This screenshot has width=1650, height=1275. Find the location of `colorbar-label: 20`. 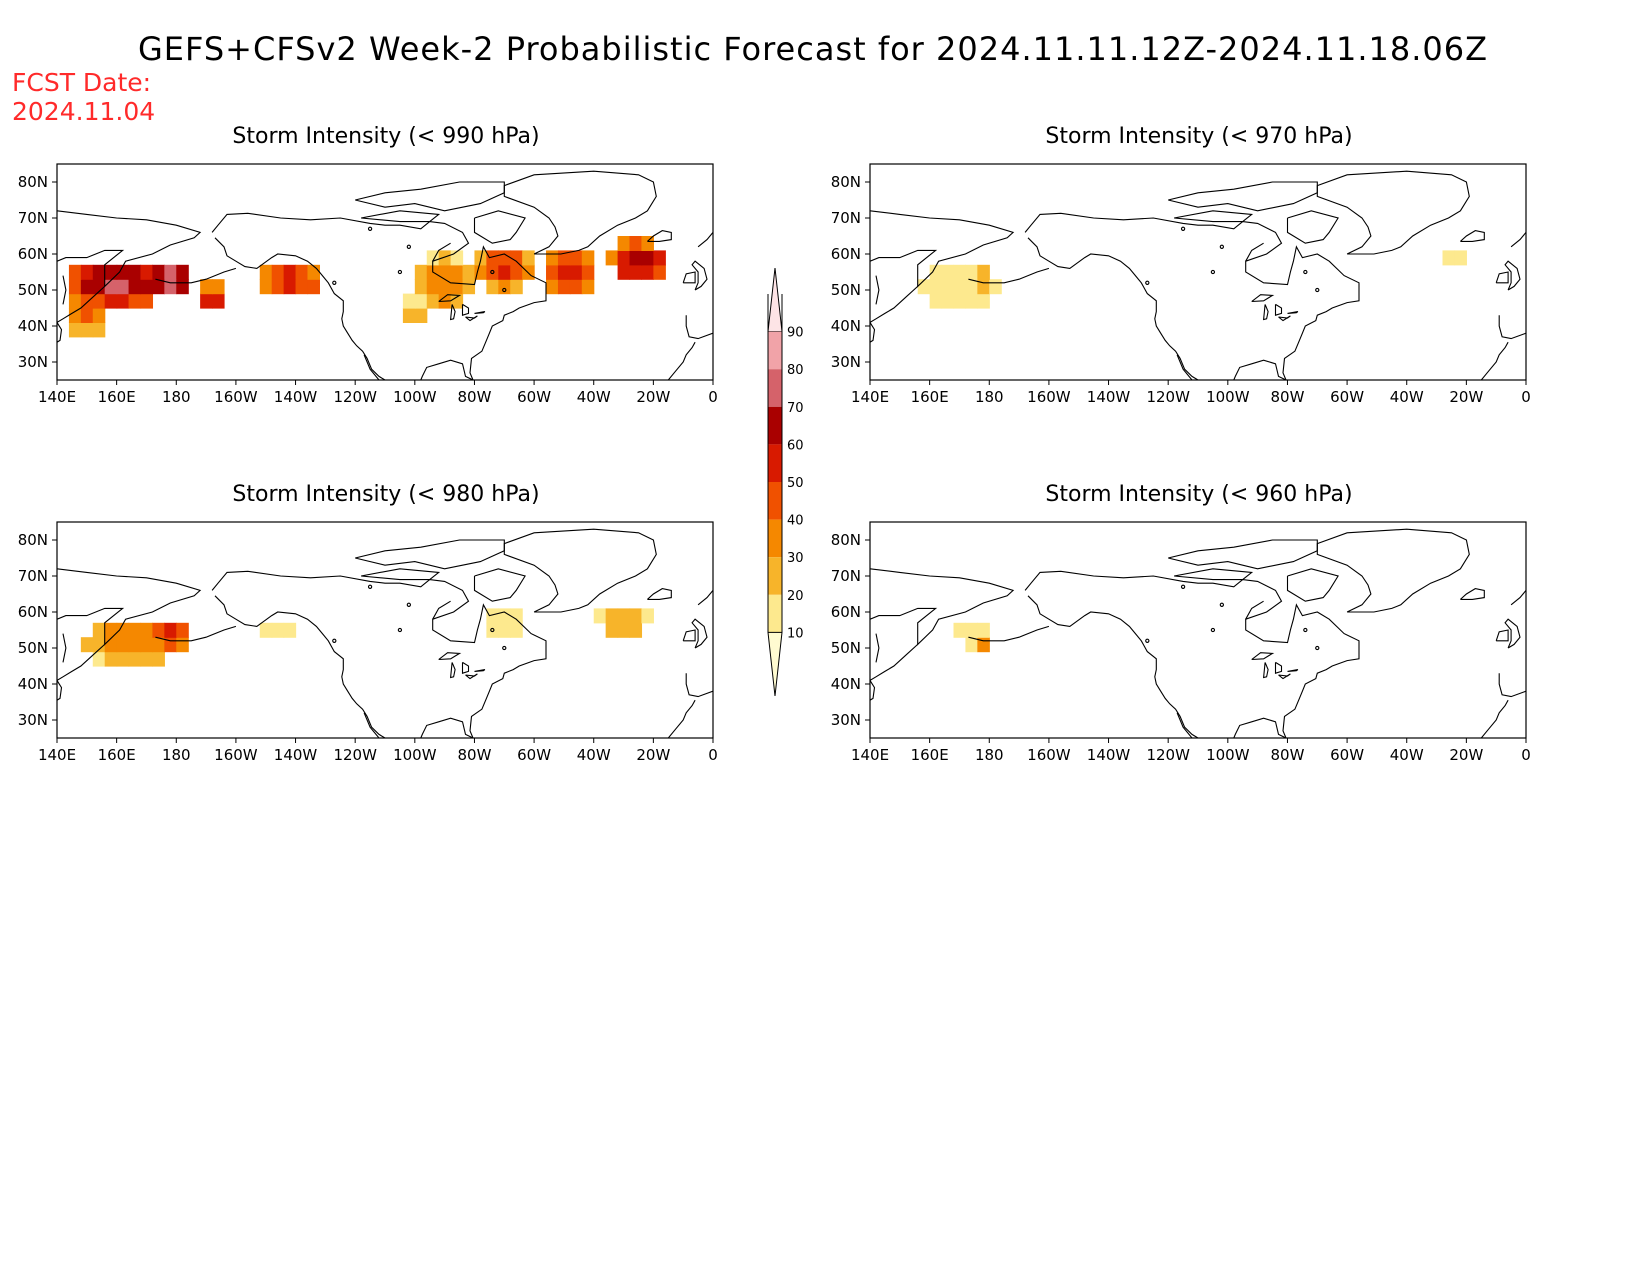

colorbar-label: 20 is located at coordinates (795, 596).